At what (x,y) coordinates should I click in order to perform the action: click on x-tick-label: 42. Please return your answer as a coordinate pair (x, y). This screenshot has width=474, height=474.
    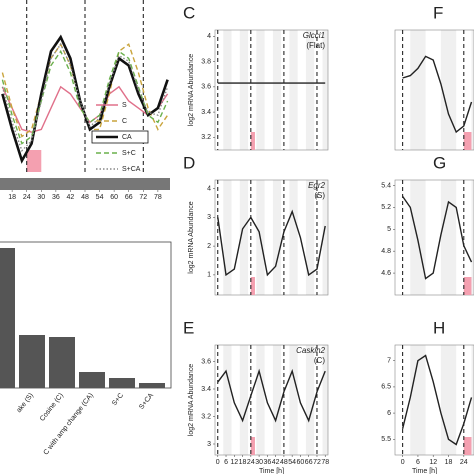
    Looking at the image, I should click on (276, 462).